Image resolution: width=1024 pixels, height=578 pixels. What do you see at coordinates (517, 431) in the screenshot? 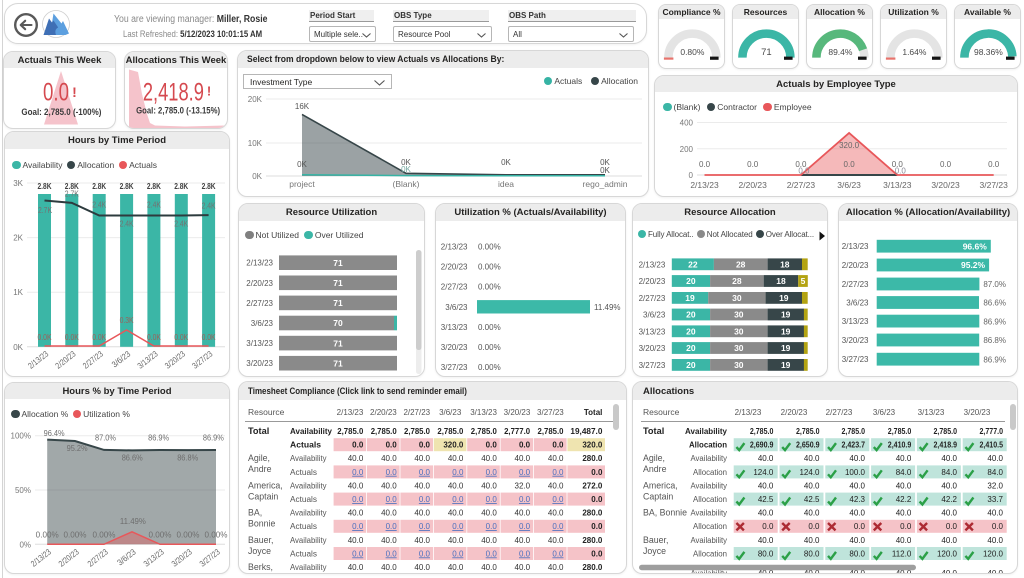
I see `svg-text: 2,777.0` at bounding box center [517, 431].